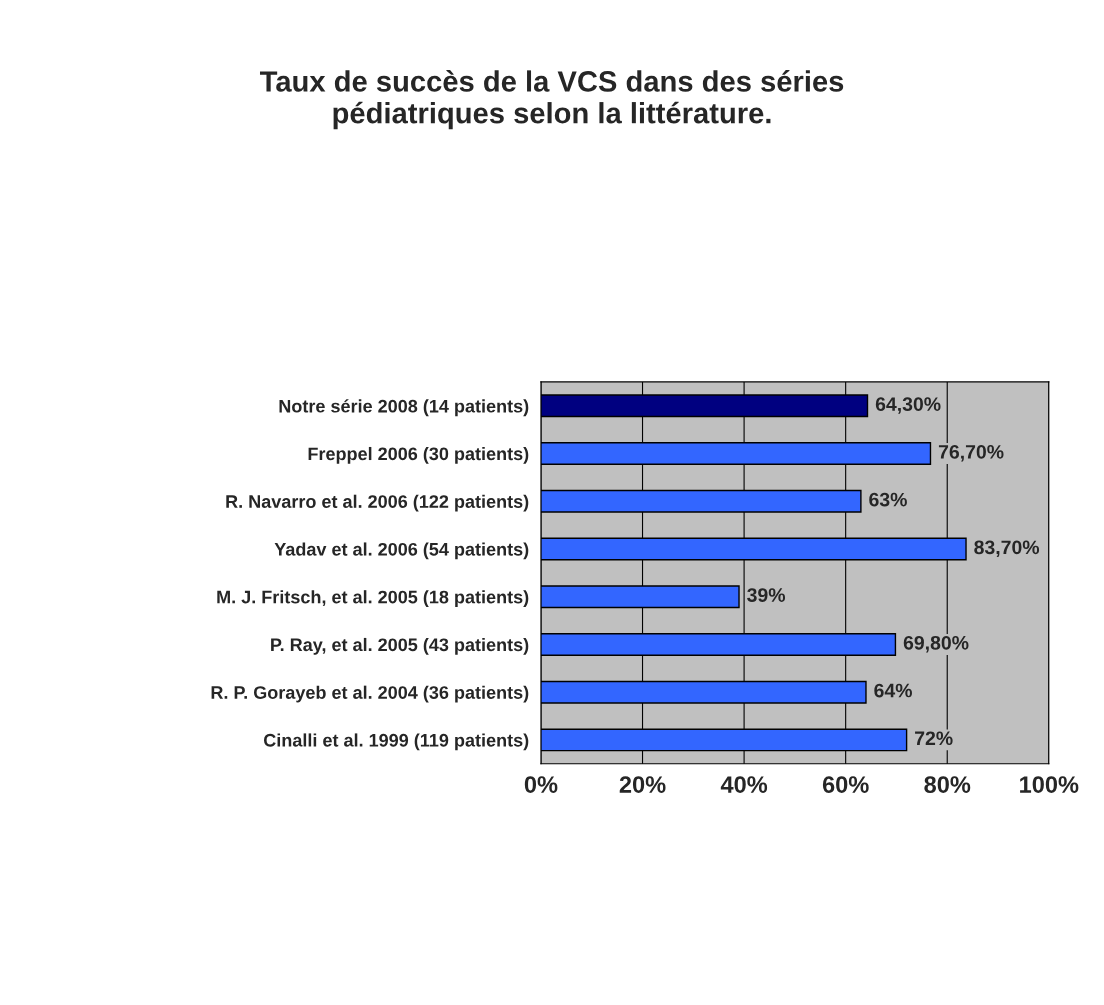 The height and width of the screenshot is (1005, 1104). Describe the element at coordinates (400, 646) in the screenshot. I see `y-tick-label: P. Ray, et al. 2005 (43 patients)` at that location.